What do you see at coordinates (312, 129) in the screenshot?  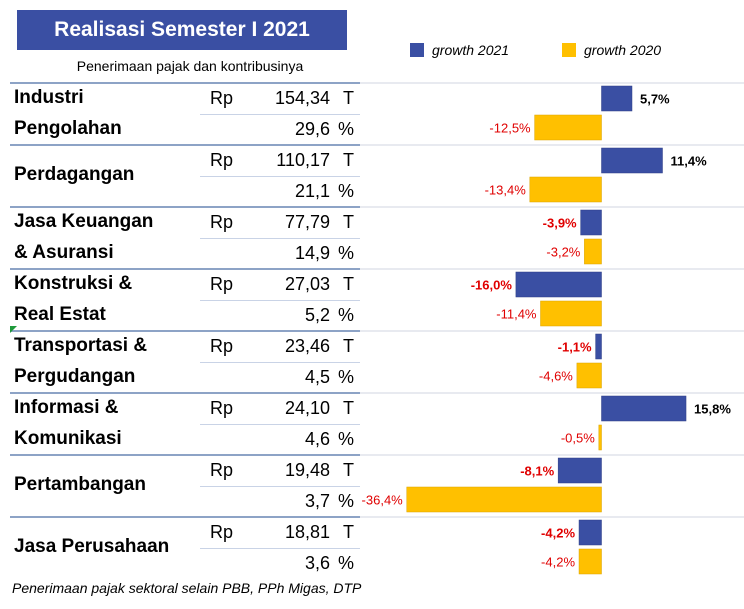 I see `share-value: 29,6` at bounding box center [312, 129].